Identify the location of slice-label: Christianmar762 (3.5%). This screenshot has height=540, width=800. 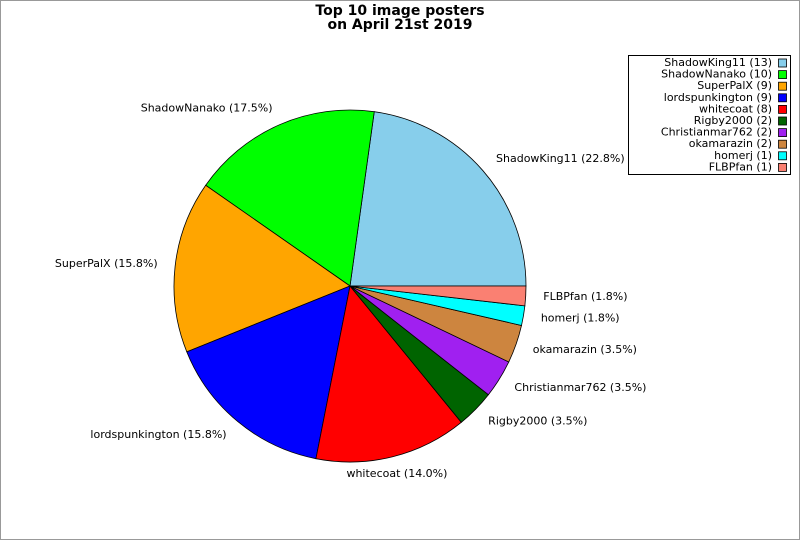
(580, 387).